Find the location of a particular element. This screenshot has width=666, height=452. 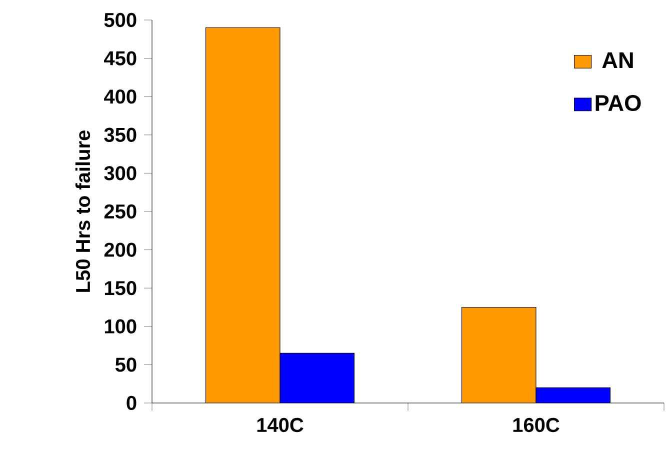

y-tick-label: 250 is located at coordinates (120, 211).